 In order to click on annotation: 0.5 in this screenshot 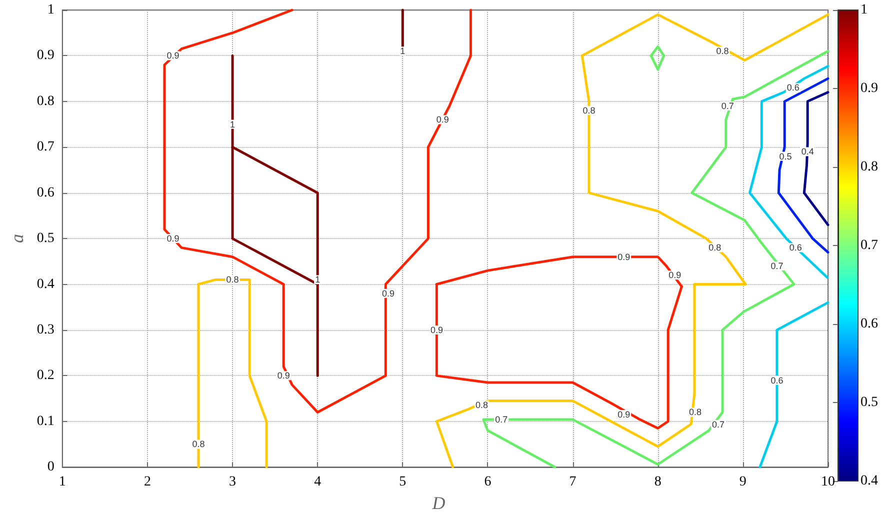, I will do `click(785, 156)`.